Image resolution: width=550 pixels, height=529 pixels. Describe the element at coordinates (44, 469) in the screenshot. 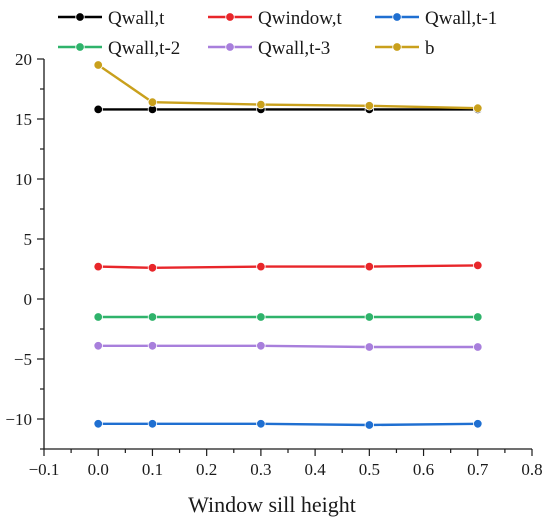

I see `x-tick-label: −0.1` at that location.